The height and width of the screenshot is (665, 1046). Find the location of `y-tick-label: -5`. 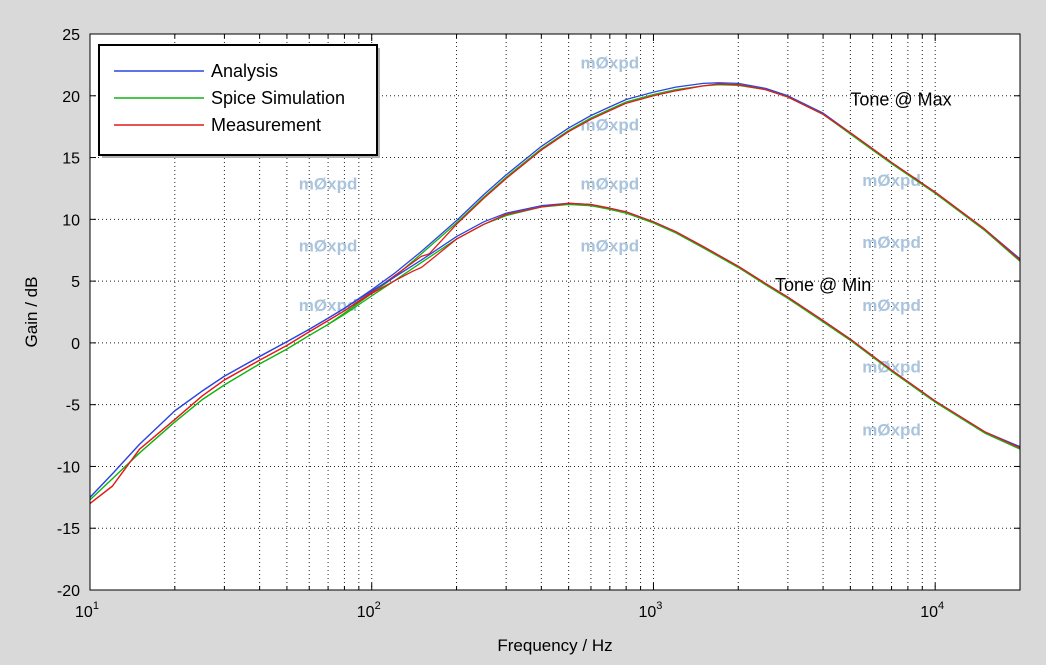

y-tick-label: -5 is located at coordinates (73, 406).